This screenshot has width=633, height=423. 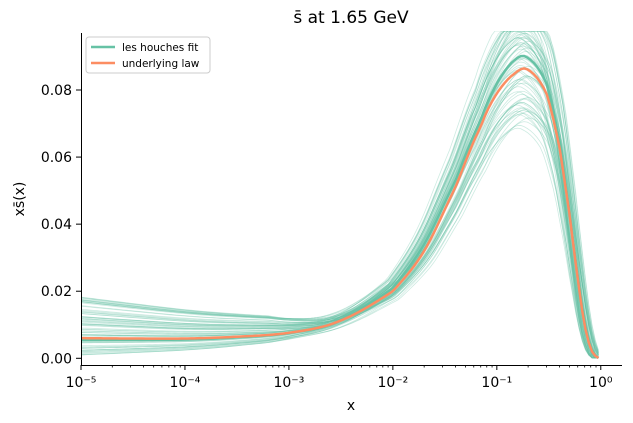 I want to click on legend-frame, so click(x=148, y=55).